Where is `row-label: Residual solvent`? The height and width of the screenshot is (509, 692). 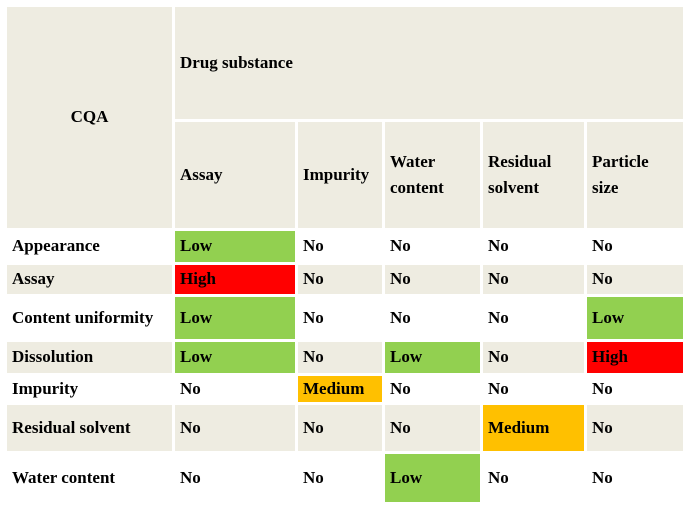
row-label: Residual solvent is located at coordinates (89, 428).